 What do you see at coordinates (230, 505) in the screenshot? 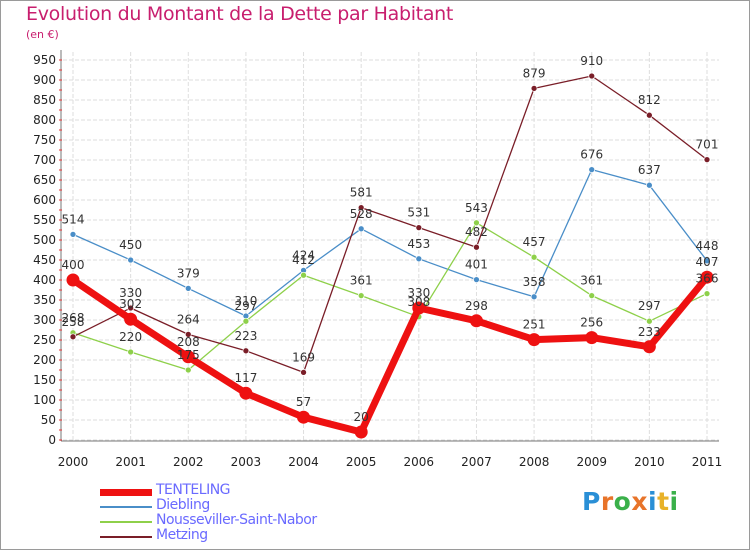
I see `legend-item-diebling: Diebling` at bounding box center [230, 505].